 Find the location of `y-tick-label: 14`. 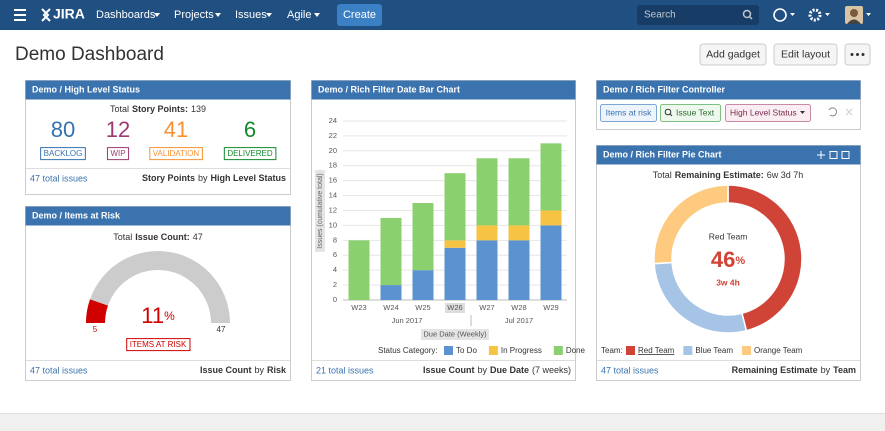

y-tick-label: 14 is located at coordinates (333, 195).